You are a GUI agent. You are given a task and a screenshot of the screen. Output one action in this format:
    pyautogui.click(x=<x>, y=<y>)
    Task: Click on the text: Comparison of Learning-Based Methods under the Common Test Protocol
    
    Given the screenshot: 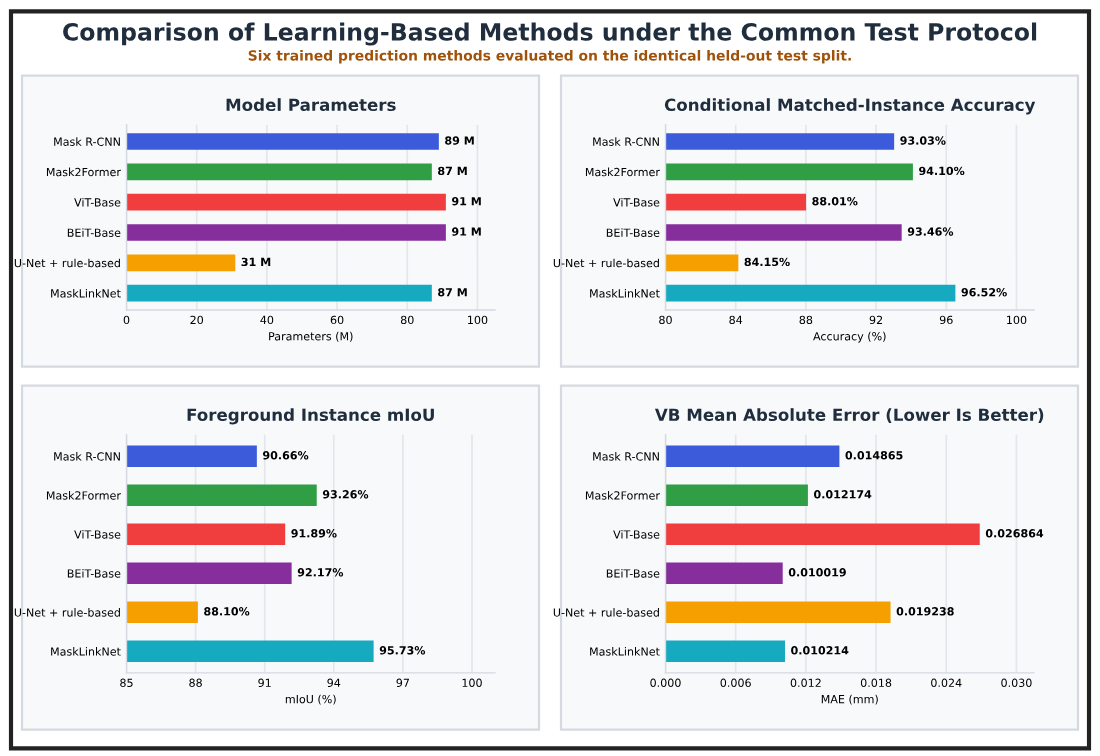 What is the action you would take?
    pyautogui.click(x=550, y=34)
    